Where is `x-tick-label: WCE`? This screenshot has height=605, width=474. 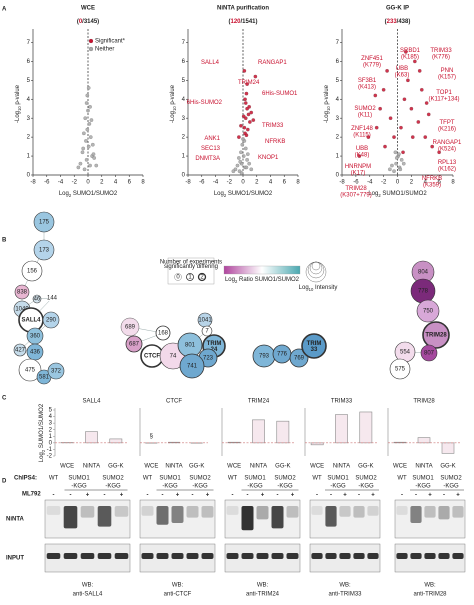
x-tick-label: WCE is located at coordinates (234, 467).